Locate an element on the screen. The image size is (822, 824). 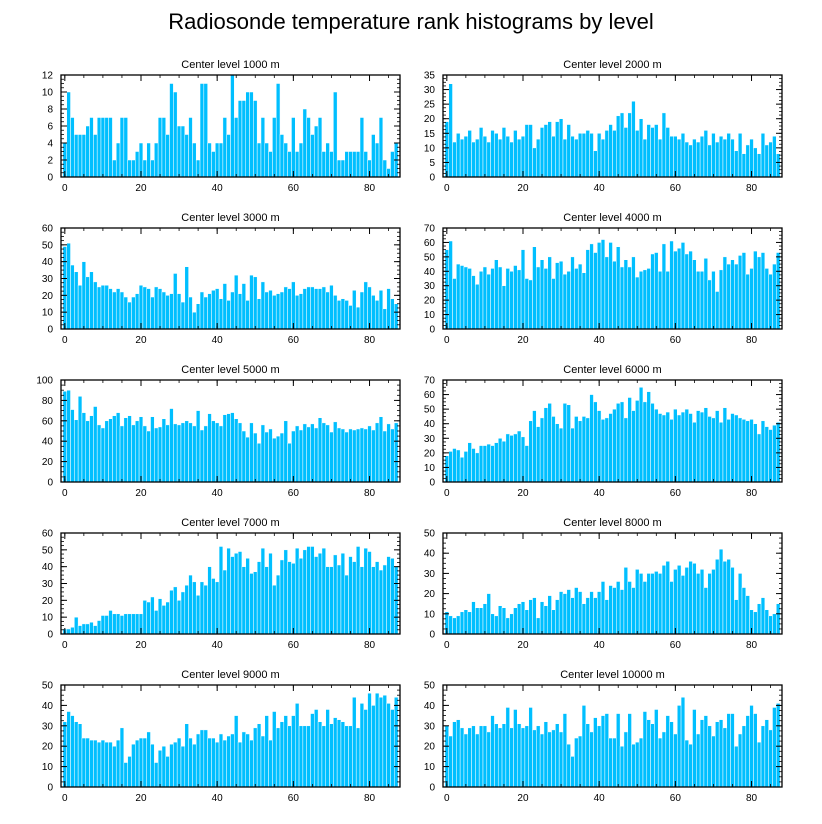
y-tick-label: 10 is located at coordinates (48, 313).